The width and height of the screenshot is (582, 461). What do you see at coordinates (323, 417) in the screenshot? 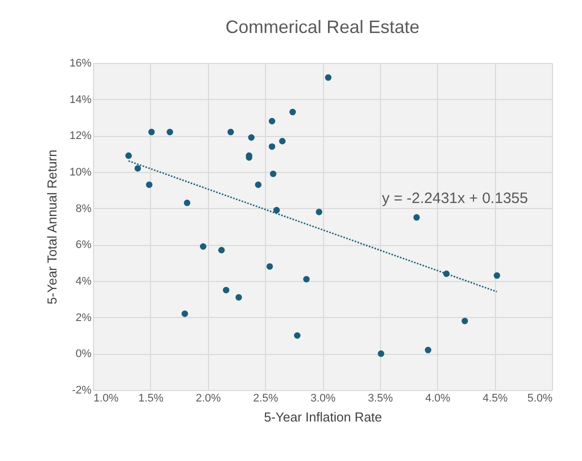
I see `x-axis-title: 5-Year Inflation Rate` at bounding box center [323, 417].